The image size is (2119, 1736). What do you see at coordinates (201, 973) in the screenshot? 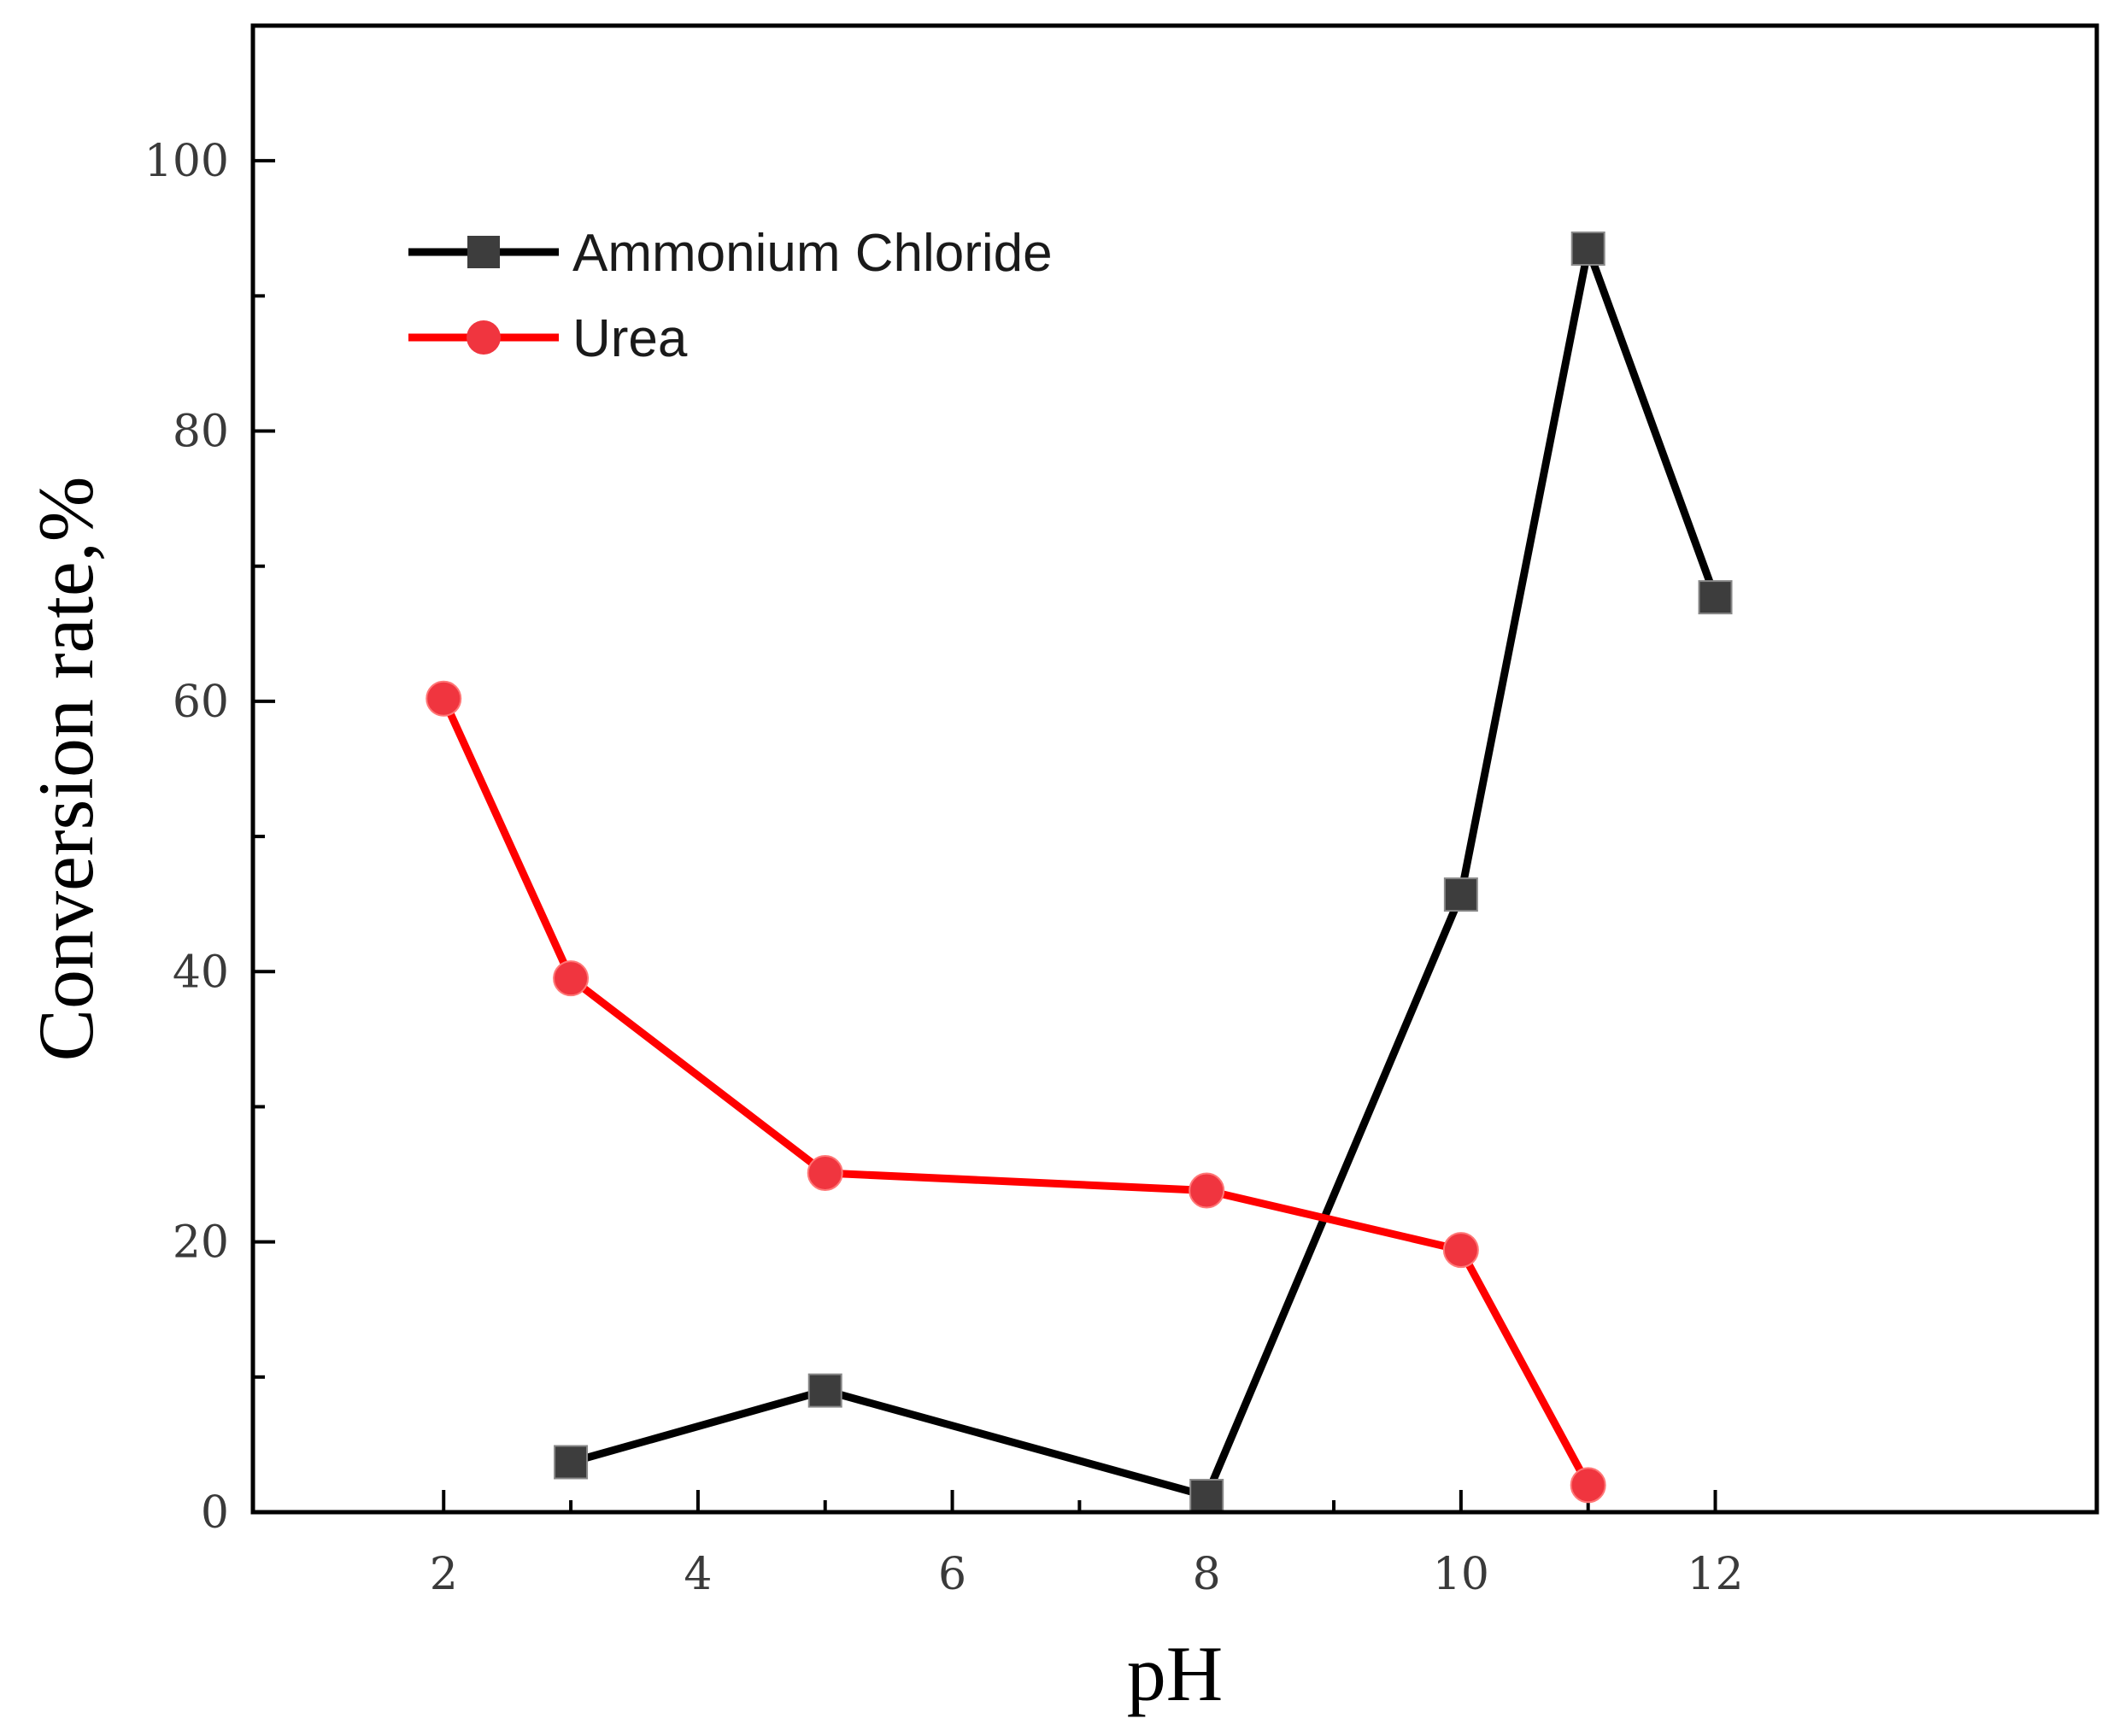
I see `y-tick-label: 40` at bounding box center [201, 973].